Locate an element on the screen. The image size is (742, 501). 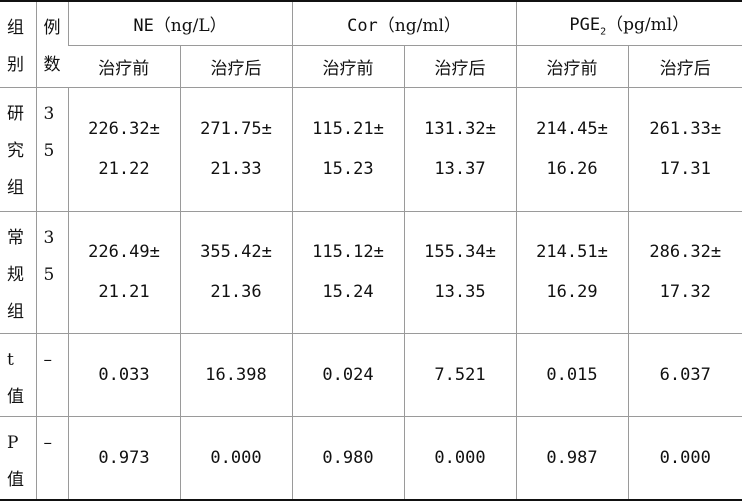
metric-name: Cor is located at coordinates (362, 26).